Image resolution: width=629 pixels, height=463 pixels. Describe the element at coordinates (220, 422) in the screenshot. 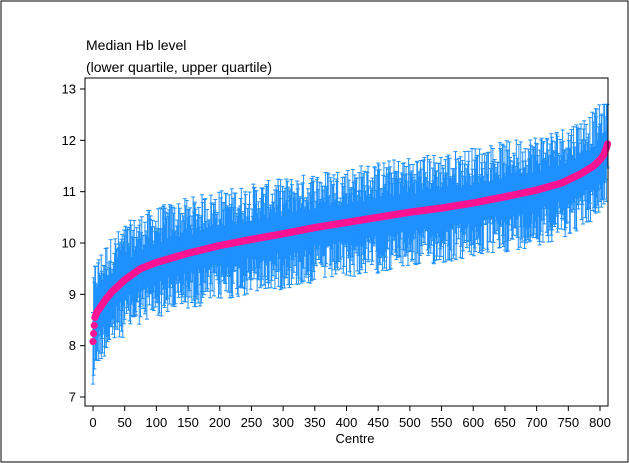

I see `x-tick-label: 200` at that location.